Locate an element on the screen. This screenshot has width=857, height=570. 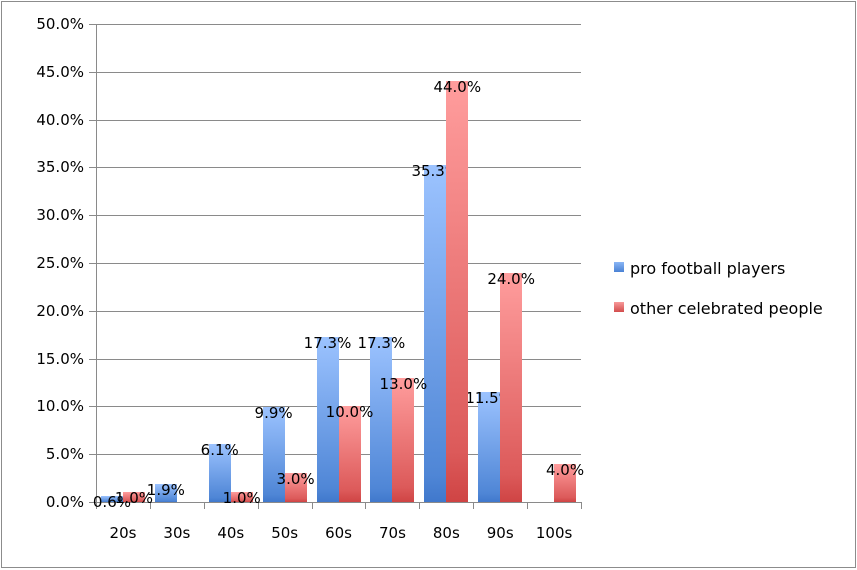
legend-item: other celebrated people is located at coordinates (718, 310).